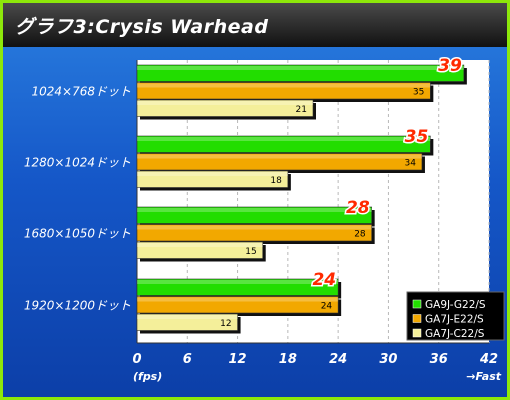 Image resolution: width=510 pixels, height=400 pixels. What do you see at coordinates (483, 376) in the screenshot?
I see `fast-note: →Fast` at bounding box center [483, 376].